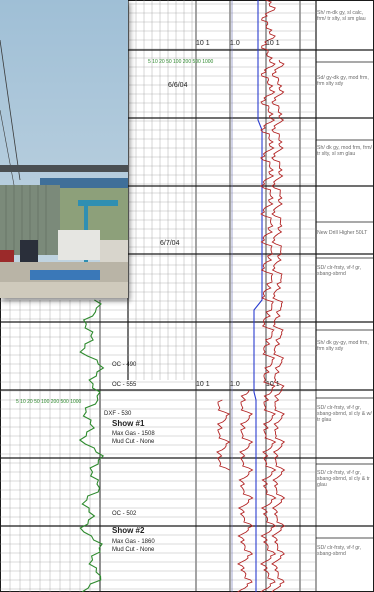 The image size is (374, 592). Describe the element at coordinates (235, 43) in the screenshot. I see `scale-label-top-b: 1.0` at that location.